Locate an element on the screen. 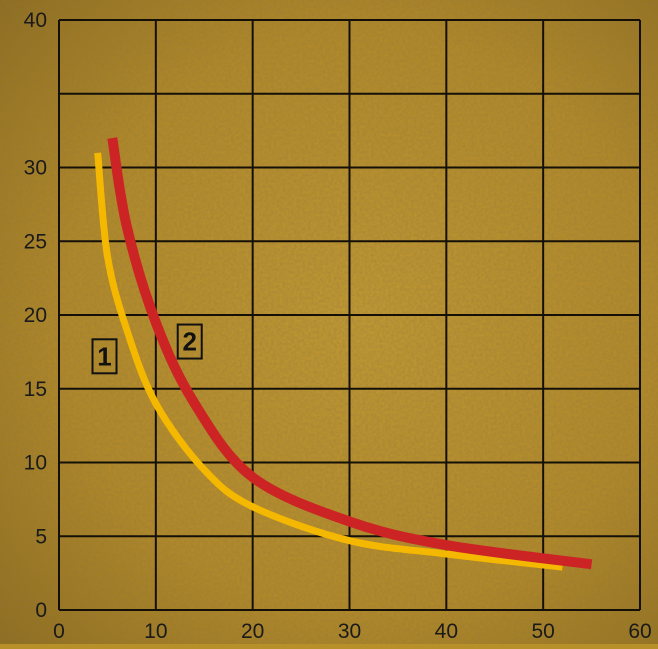  y-tick-label: 5 is located at coordinates (41, 536).